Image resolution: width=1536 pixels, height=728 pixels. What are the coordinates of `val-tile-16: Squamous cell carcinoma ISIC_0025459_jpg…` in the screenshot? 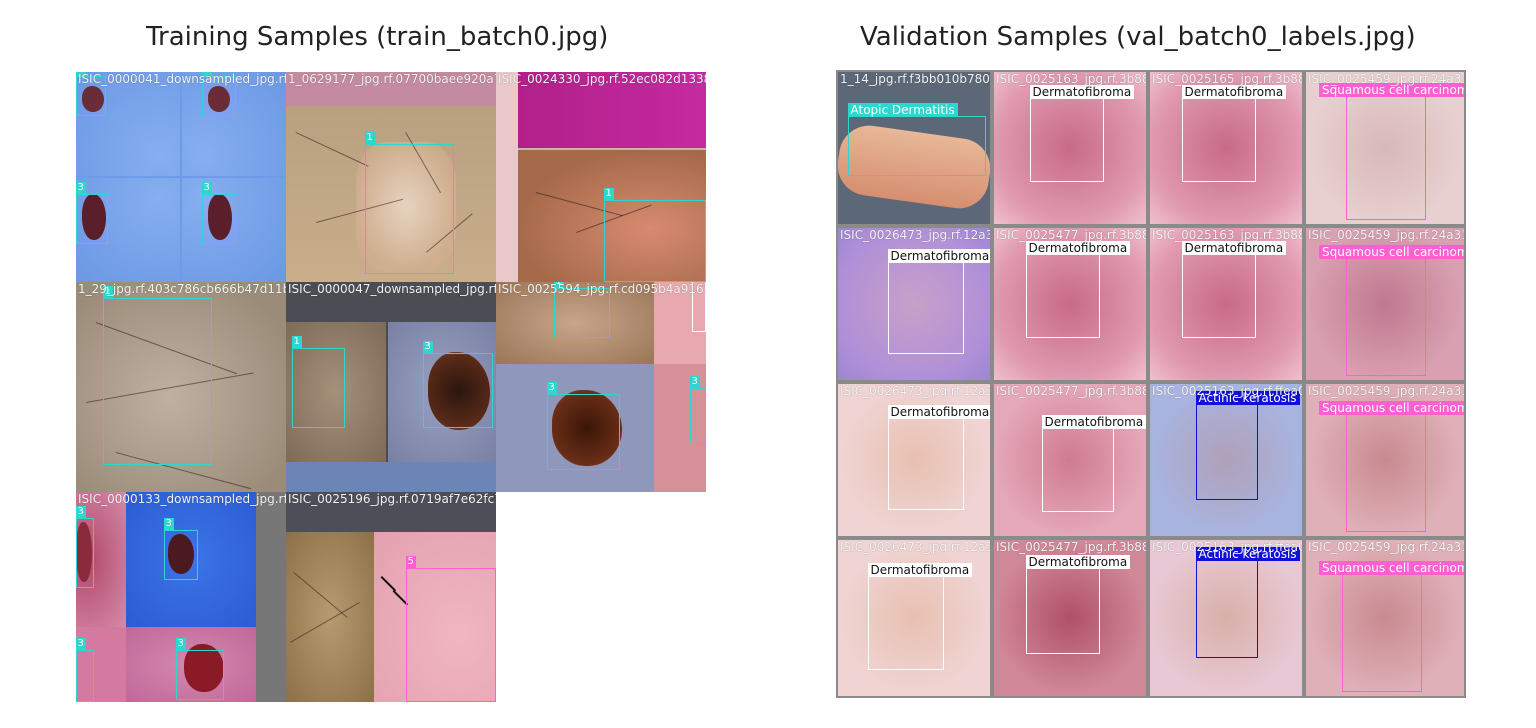 It's located at (1385, 618).